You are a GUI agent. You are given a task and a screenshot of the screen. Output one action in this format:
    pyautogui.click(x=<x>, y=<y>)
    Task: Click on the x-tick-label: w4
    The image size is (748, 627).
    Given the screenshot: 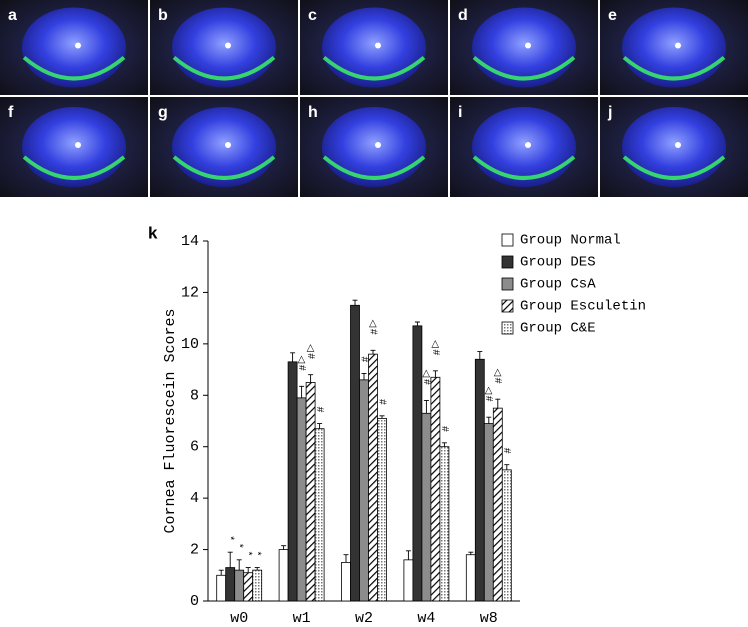 What is the action you would take?
    pyautogui.click(x=426, y=618)
    